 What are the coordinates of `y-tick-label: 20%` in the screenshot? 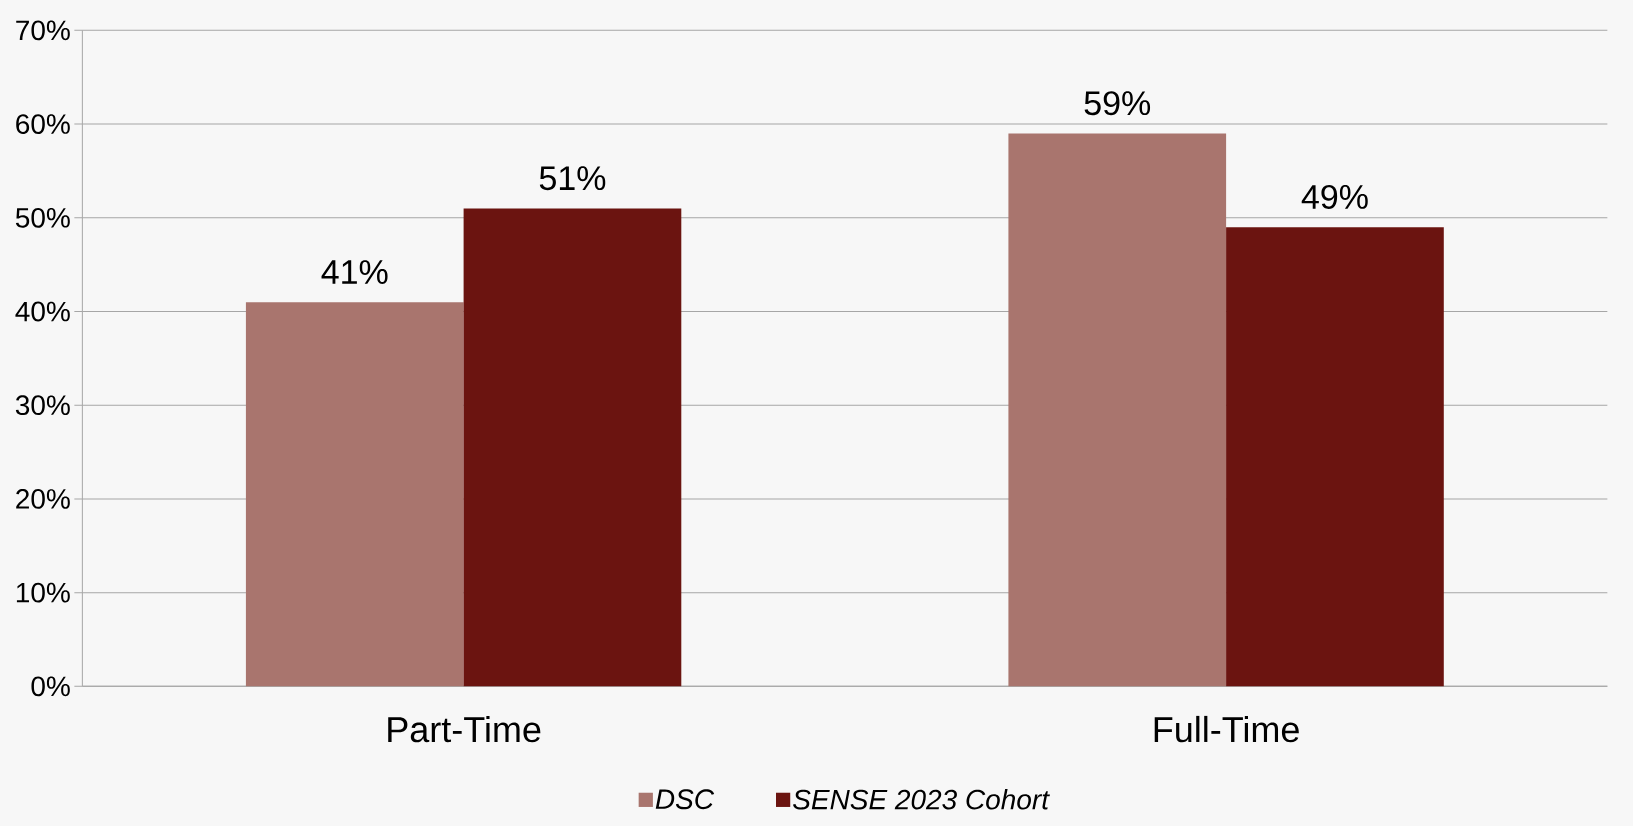 It's located at (43, 499).